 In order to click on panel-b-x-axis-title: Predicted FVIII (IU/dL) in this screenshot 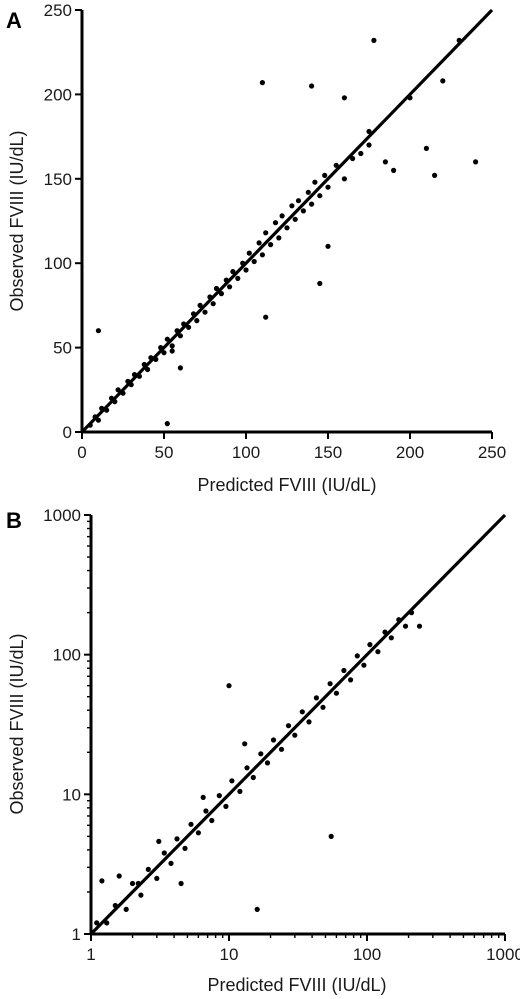, I will do `click(296, 985)`.